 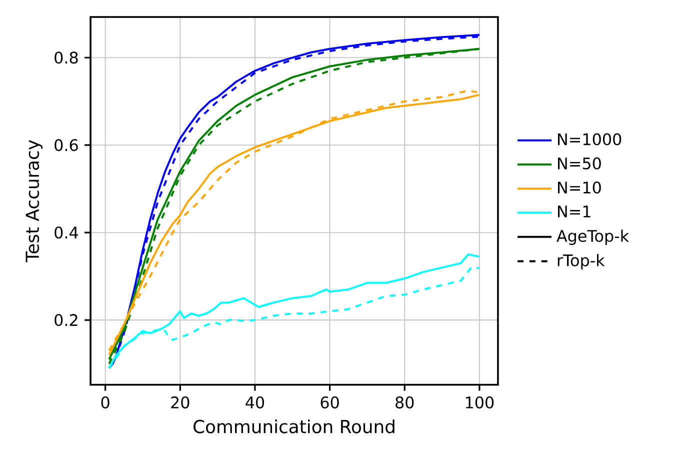 What do you see at coordinates (180, 402) in the screenshot?
I see `x-tick-label: 20` at bounding box center [180, 402].